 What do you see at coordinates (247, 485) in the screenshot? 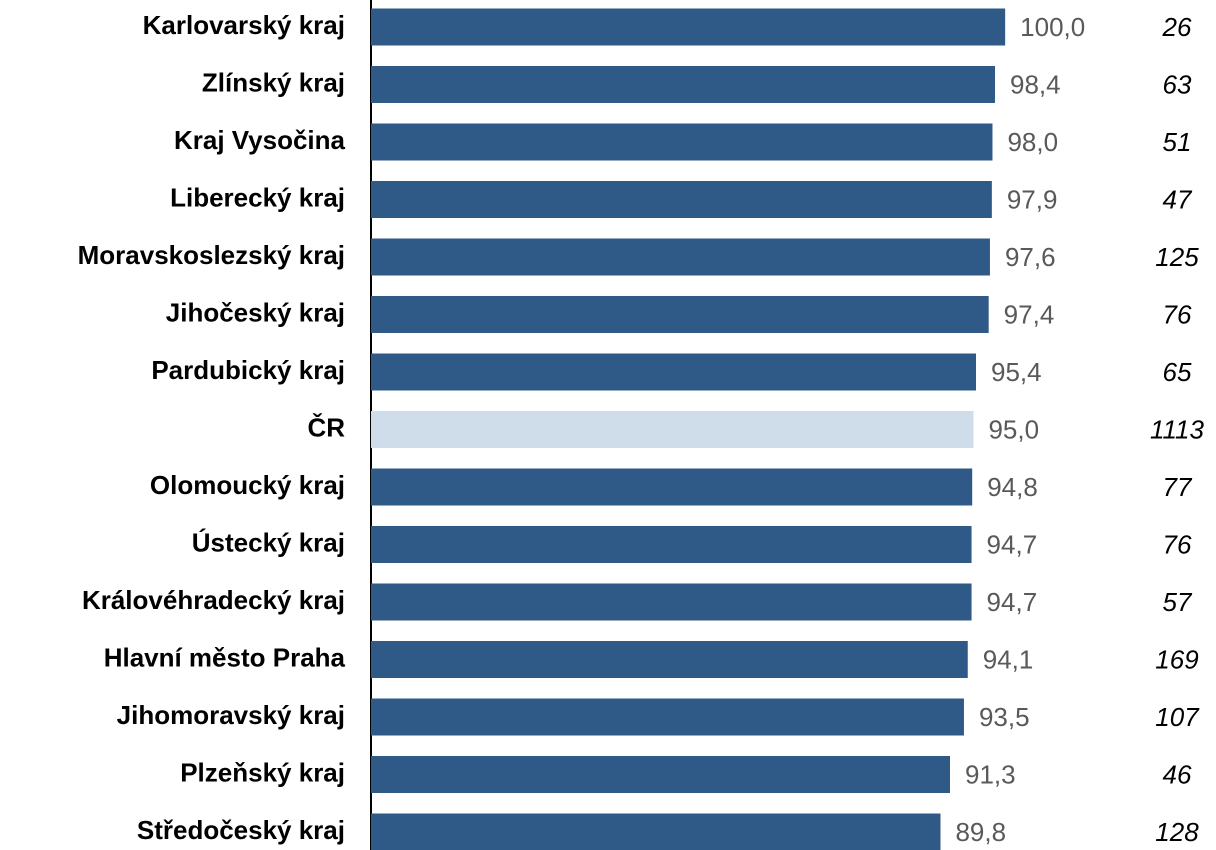
I see `category-label: Olomoucký kraj` at bounding box center [247, 485].